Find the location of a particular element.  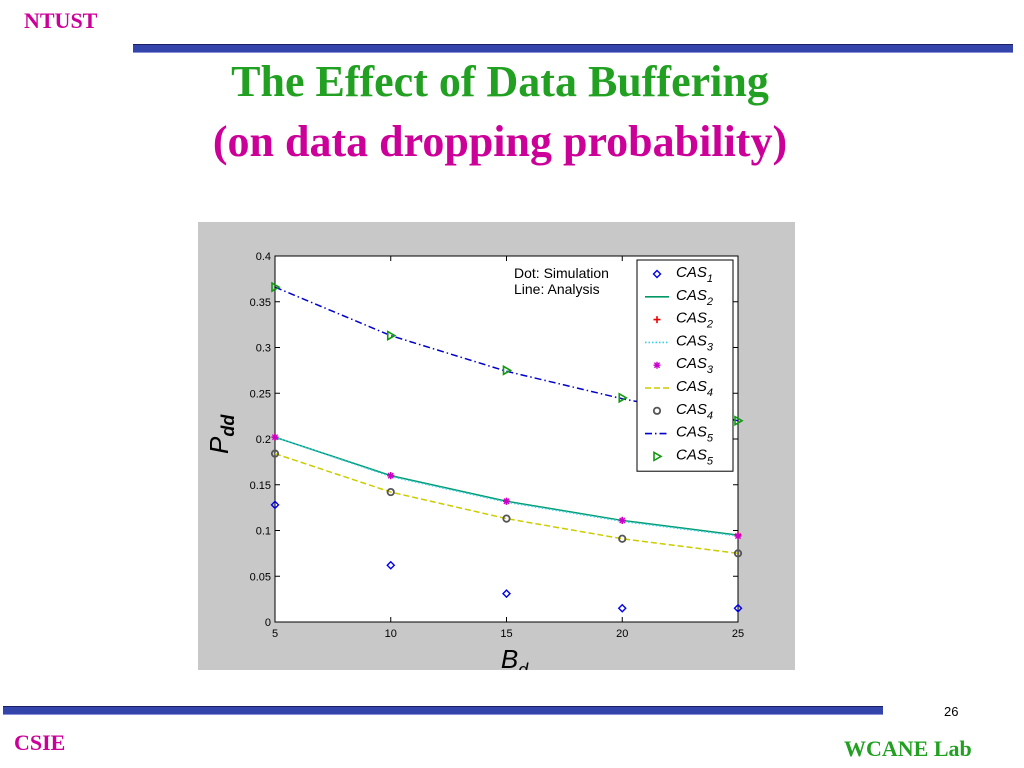

series-line-cas5 is located at coordinates (506, 354).